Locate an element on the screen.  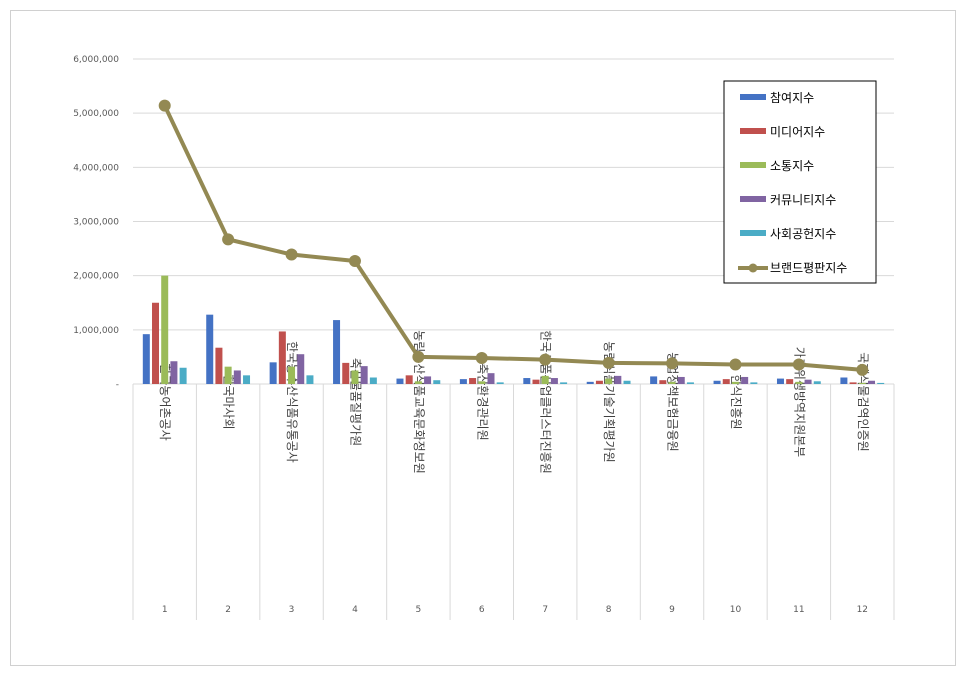
category-number: 4 is located at coordinates (355, 610).